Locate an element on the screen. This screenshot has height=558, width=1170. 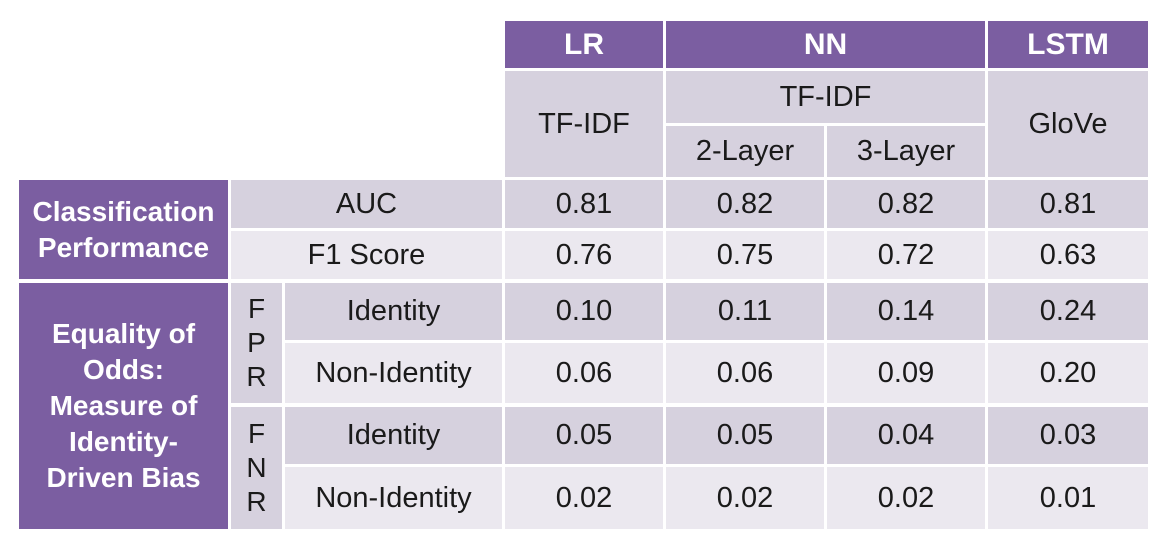
subgroup-fpr-letter: R is located at coordinates (256, 376).